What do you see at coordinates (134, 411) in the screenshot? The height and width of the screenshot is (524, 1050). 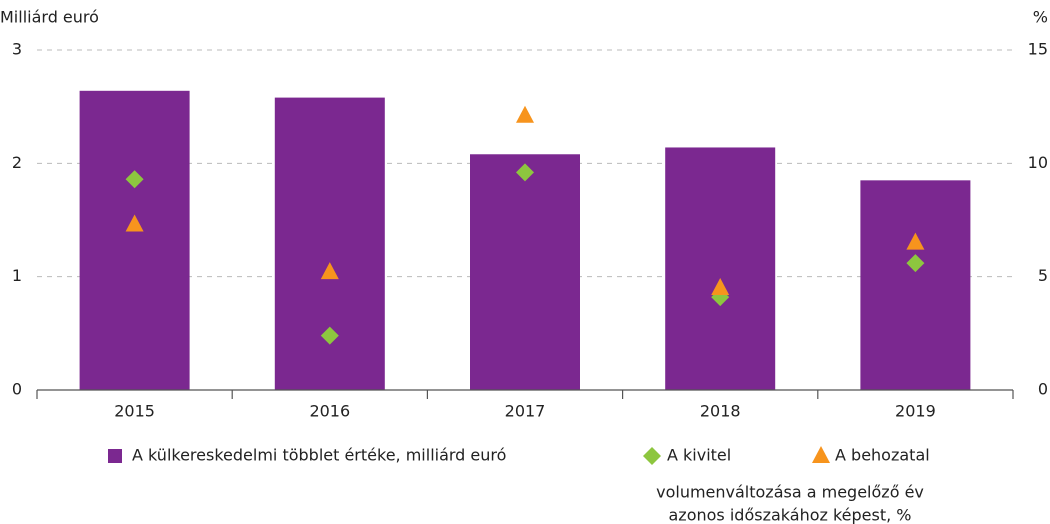 I see `x-tick-label: 2015` at bounding box center [134, 411].